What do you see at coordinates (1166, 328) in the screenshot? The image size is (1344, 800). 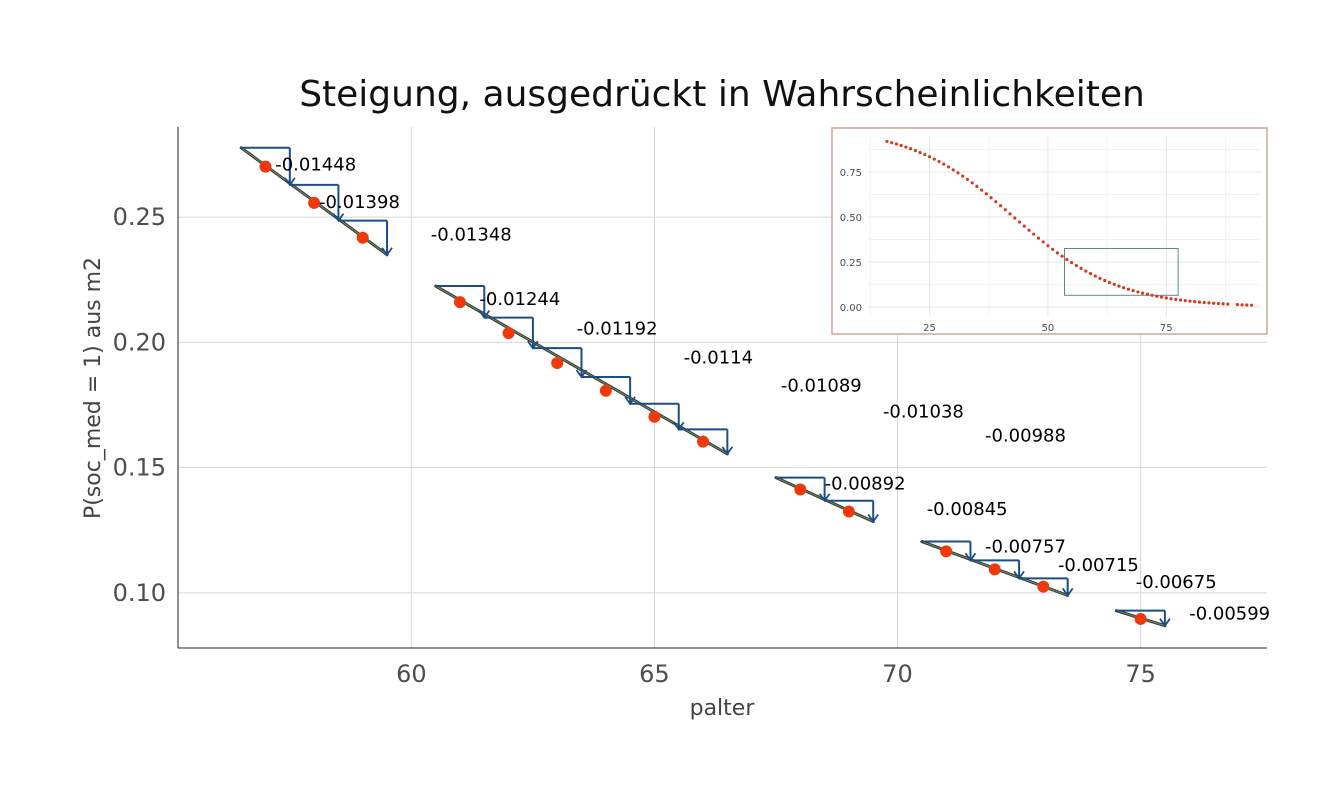 I see `inset-x-tick-label: 75` at bounding box center [1166, 328].